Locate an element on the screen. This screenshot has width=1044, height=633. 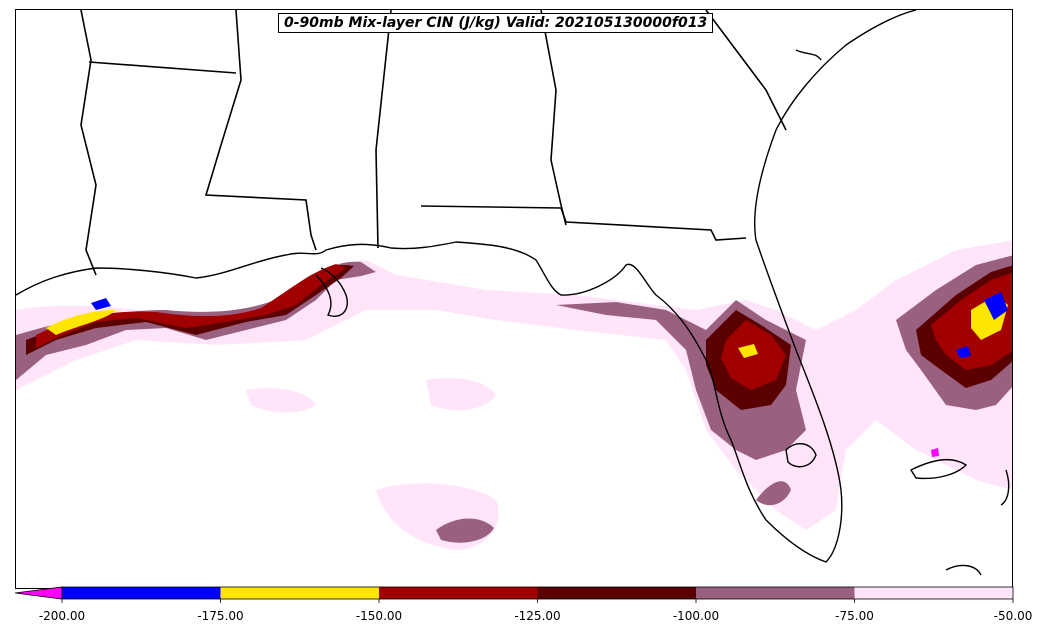
colorbar-tick-label: -150.00 is located at coordinates (379, 616).